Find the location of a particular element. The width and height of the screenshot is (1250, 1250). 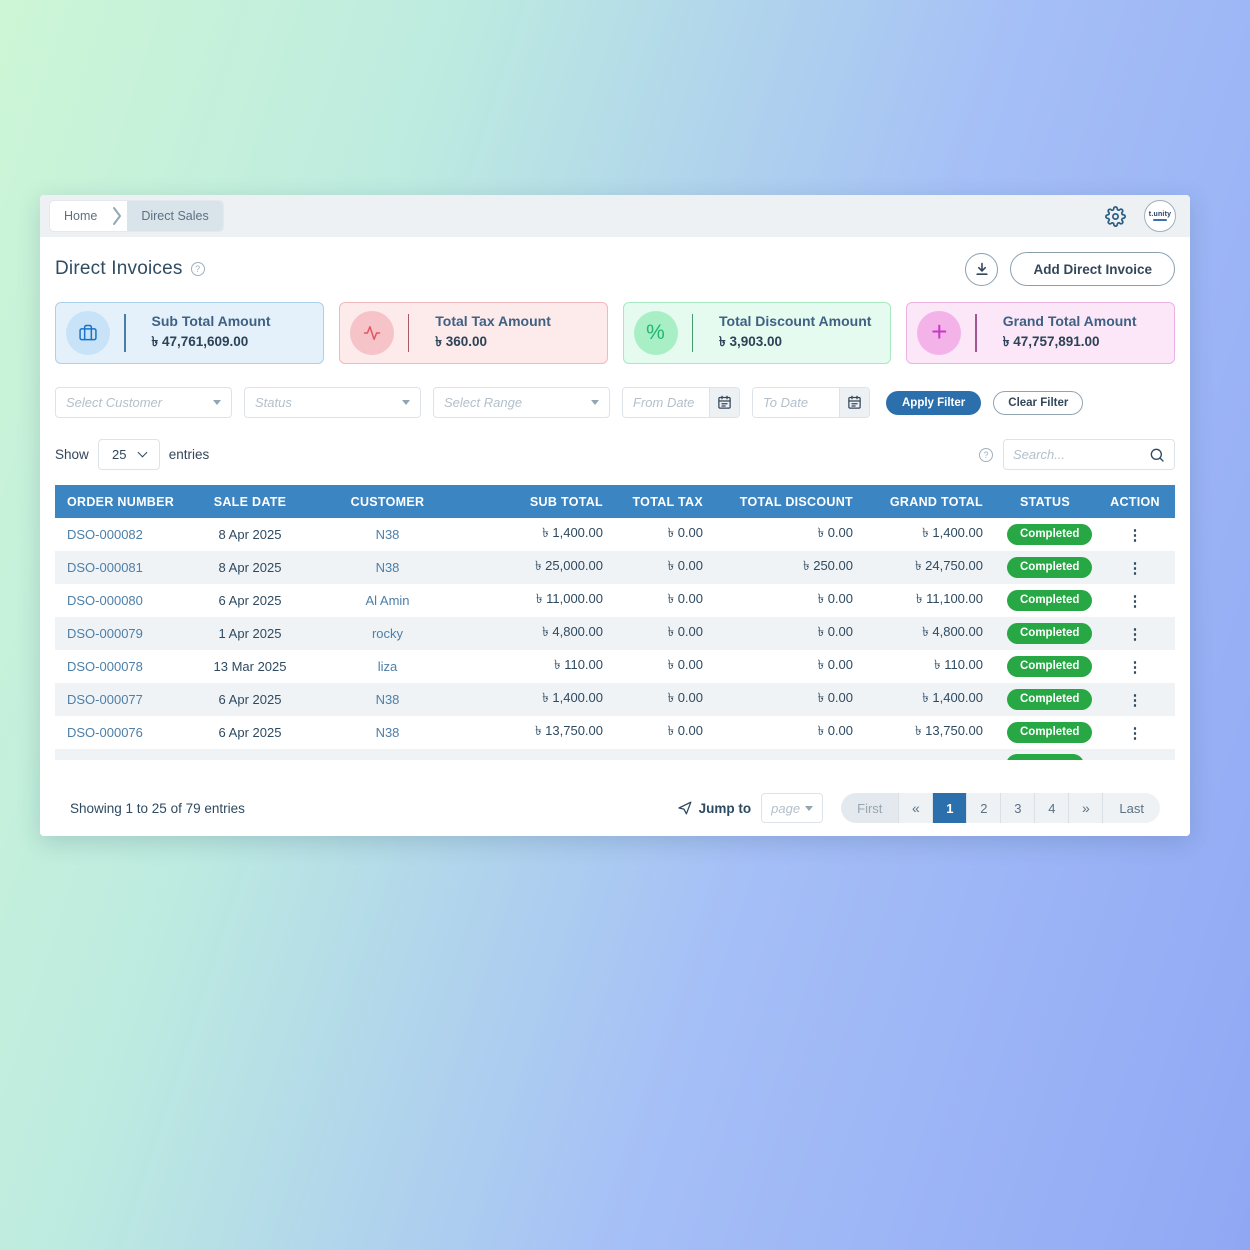

sale-date-cell: 6 Apr 2025 is located at coordinates (250, 600).